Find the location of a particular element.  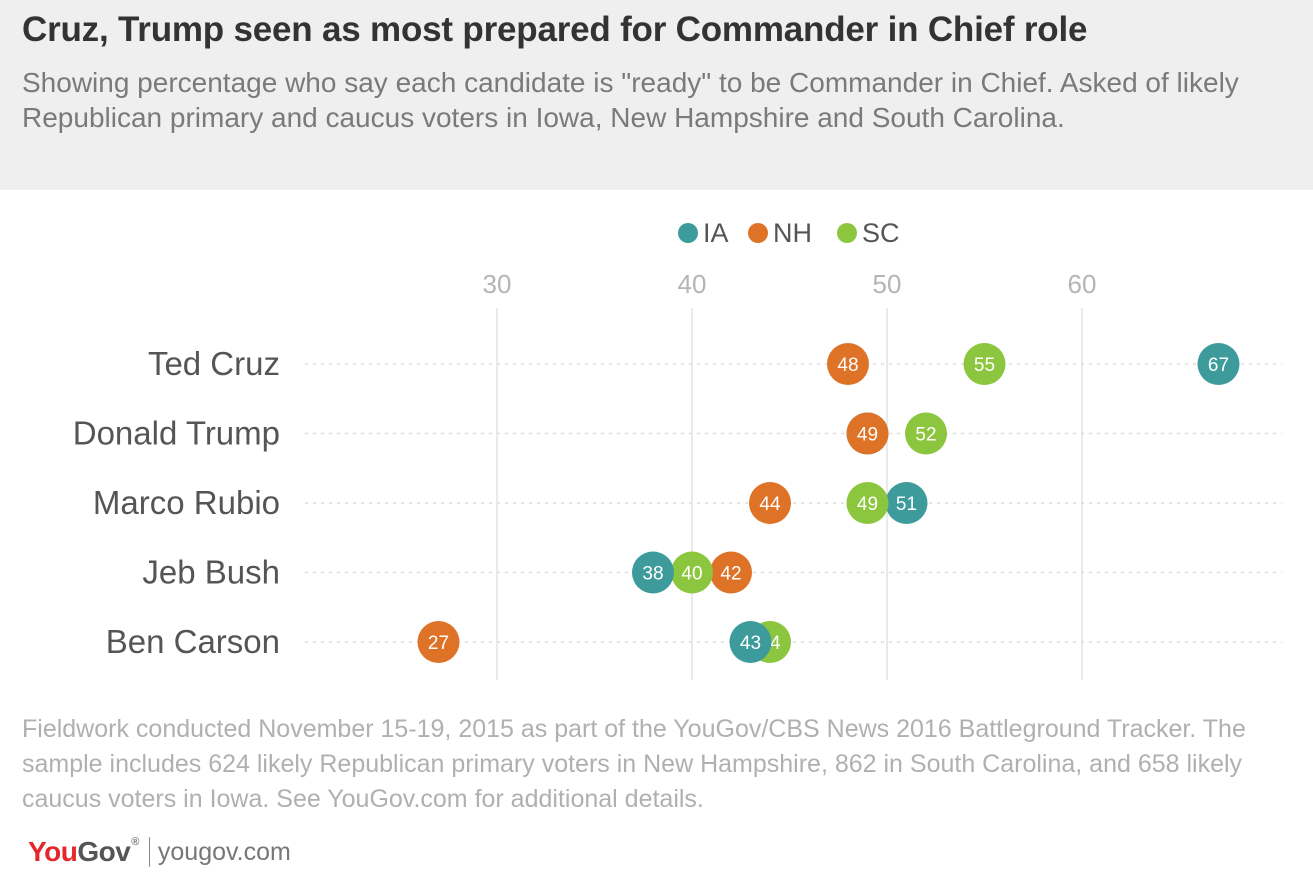

dot-ia-ted-cruz is located at coordinates (1218, 364).